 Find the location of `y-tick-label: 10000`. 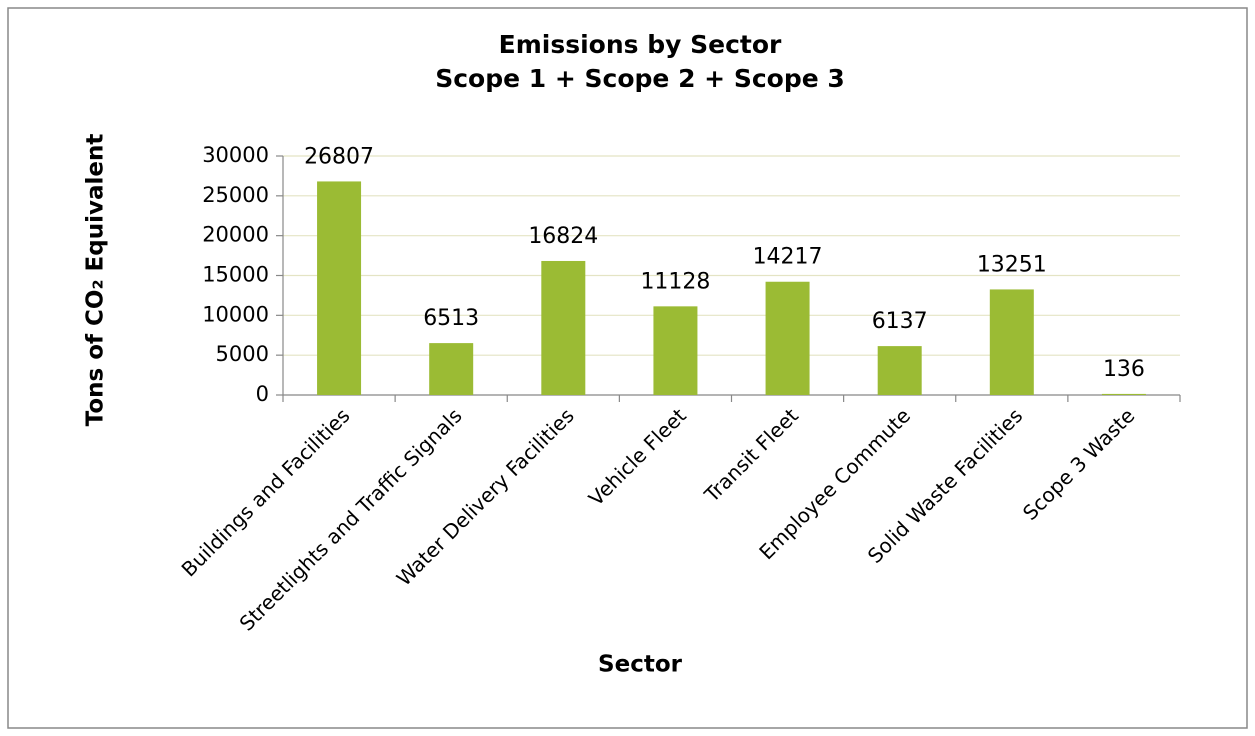

y-tick-label: 10000 is located at coordinates (235, 314).